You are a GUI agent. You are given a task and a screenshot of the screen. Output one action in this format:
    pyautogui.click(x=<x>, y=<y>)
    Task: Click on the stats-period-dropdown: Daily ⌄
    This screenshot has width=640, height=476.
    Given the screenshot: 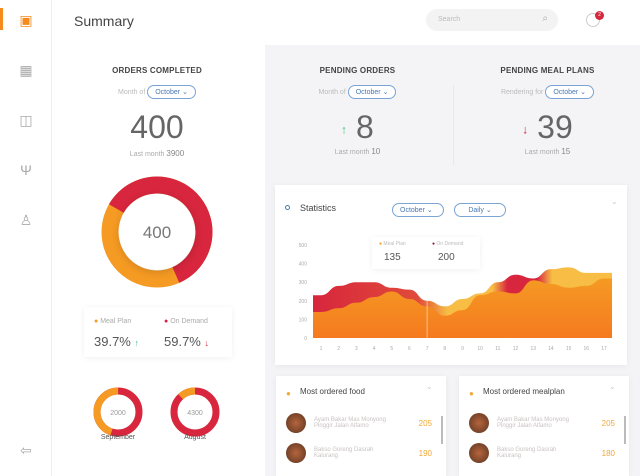 What is the action you would take?
    pyautogui.click(x=480, y=210)
    